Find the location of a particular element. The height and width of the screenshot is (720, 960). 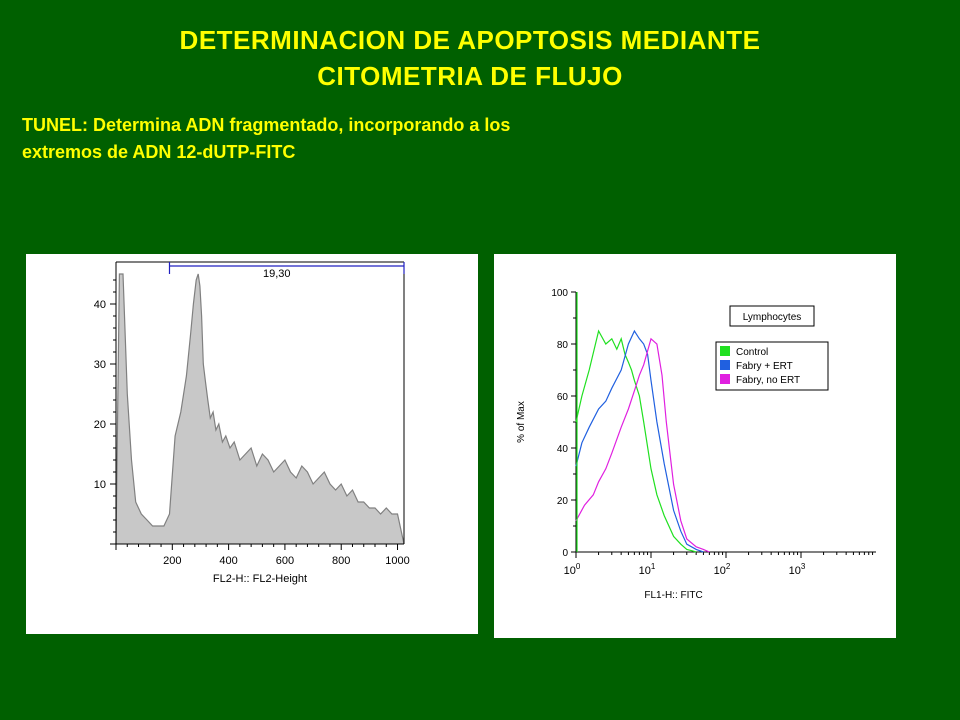

legend-box is located at coordinates (772, 366).